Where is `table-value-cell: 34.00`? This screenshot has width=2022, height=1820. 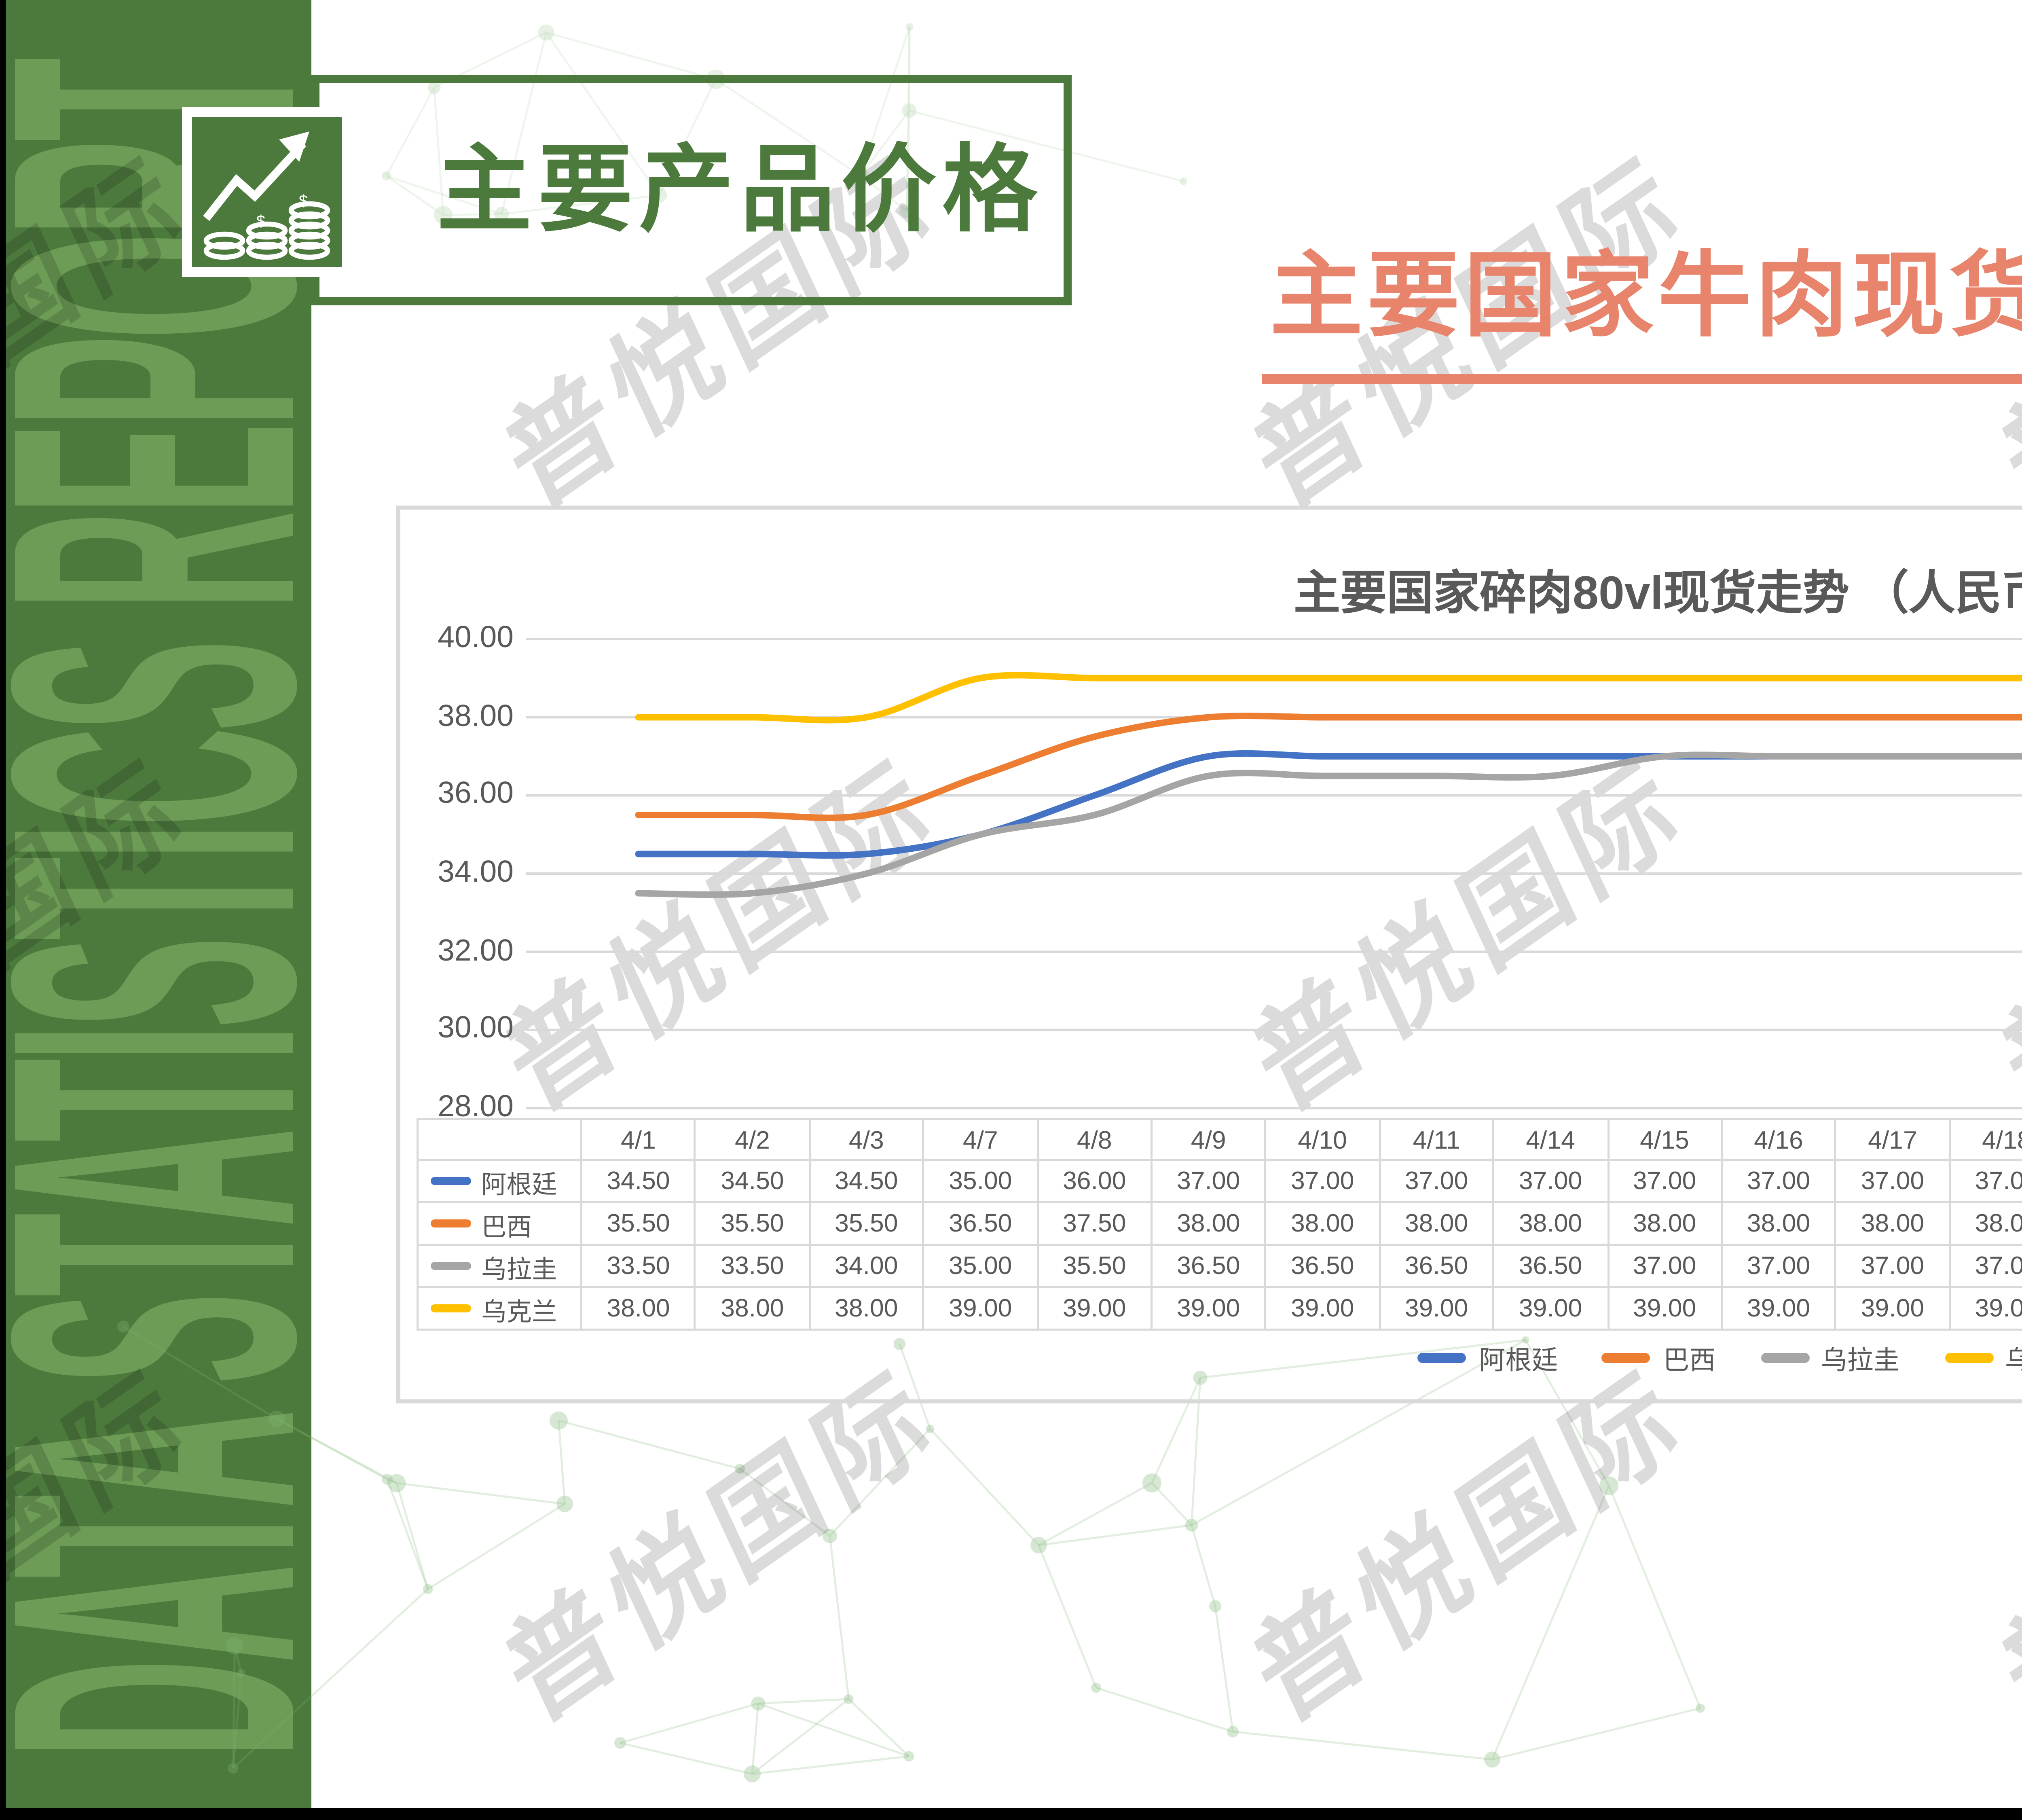
table-value-cell: 34.00 is located at coordinates (866, 1266).